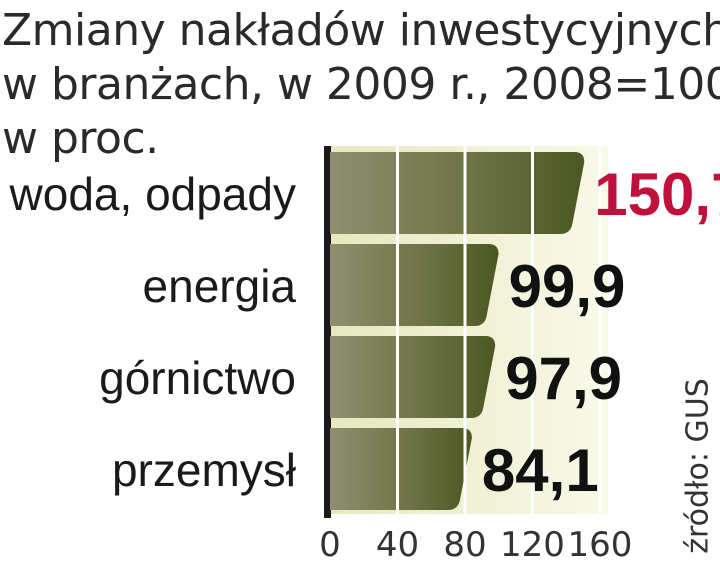 The image size is (720, 566). I want to click on source-note: źródło: GUS, so click(698, 466).